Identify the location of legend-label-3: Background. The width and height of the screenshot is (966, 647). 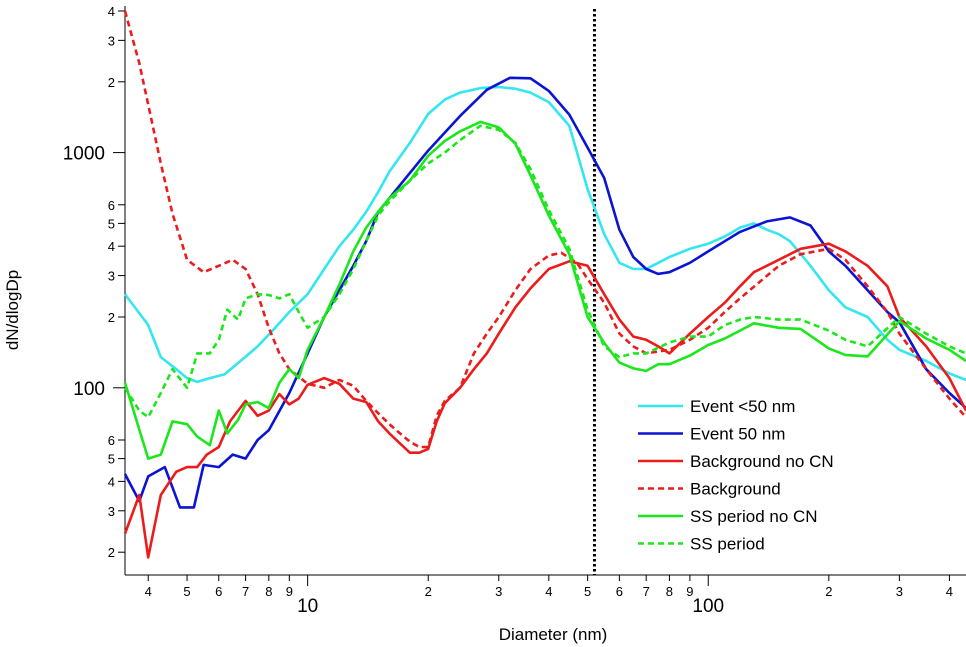
(735, 489).